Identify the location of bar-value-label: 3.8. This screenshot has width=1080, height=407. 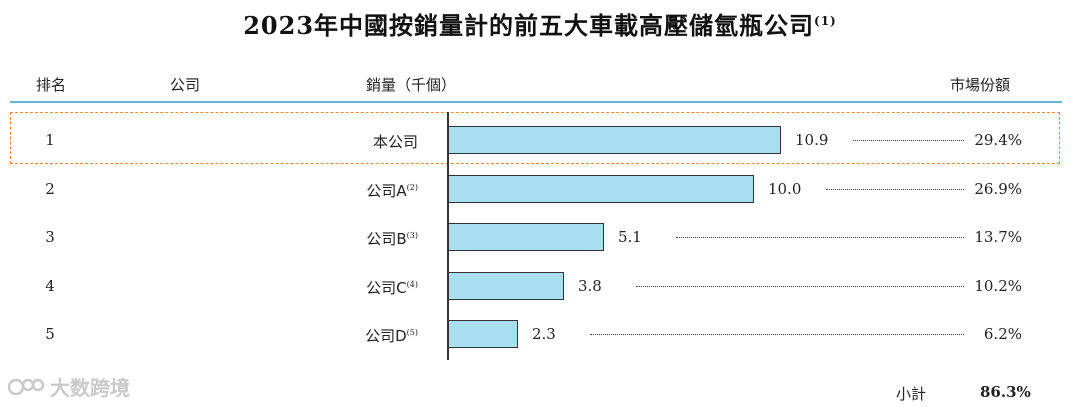
(590, 285).